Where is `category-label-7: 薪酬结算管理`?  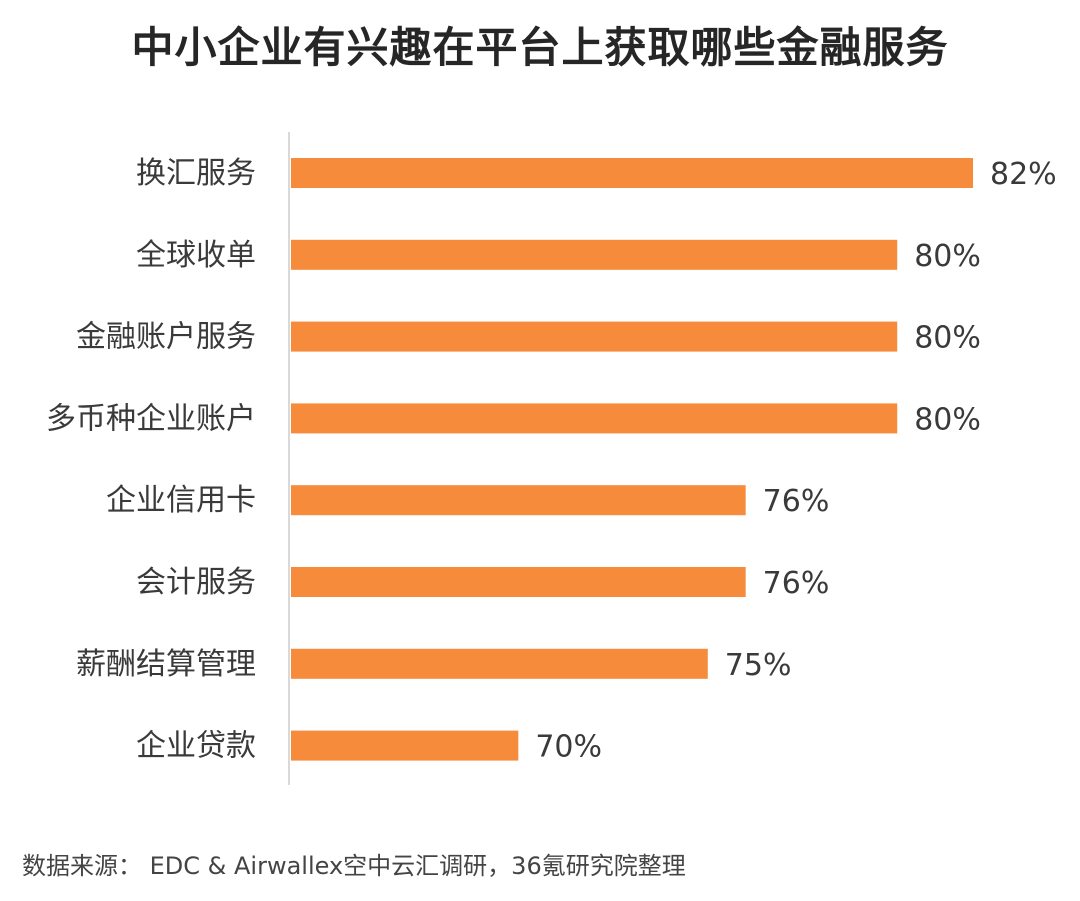
category-label-7: 薪酬结算管理 is located at coordinates (166, 664).